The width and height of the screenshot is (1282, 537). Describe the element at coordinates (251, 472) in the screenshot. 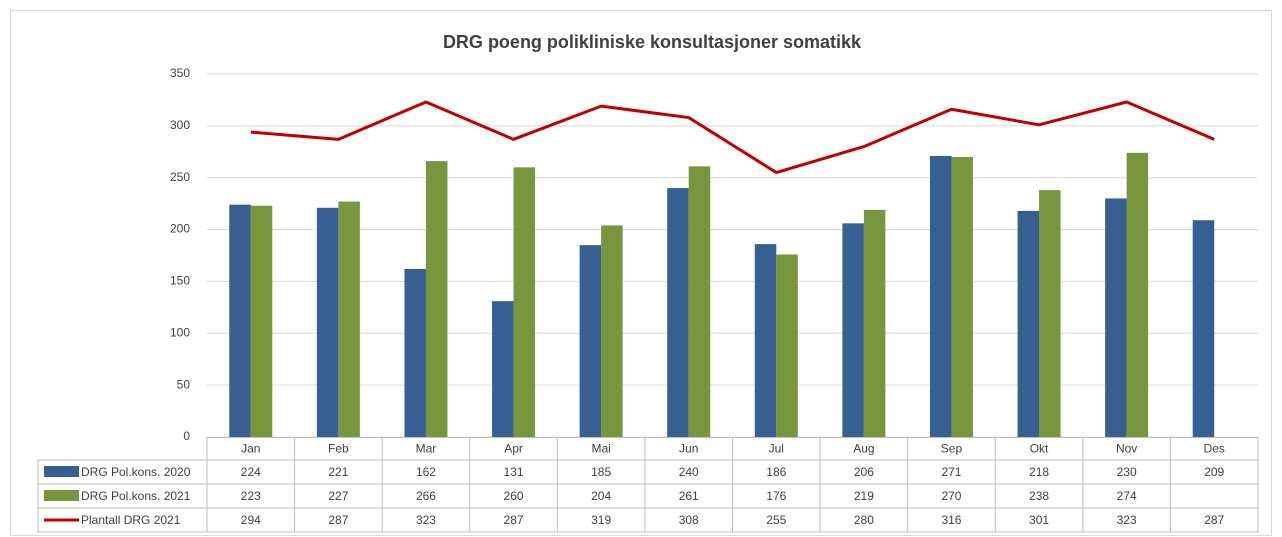

I see `table-value: 224` at that location.